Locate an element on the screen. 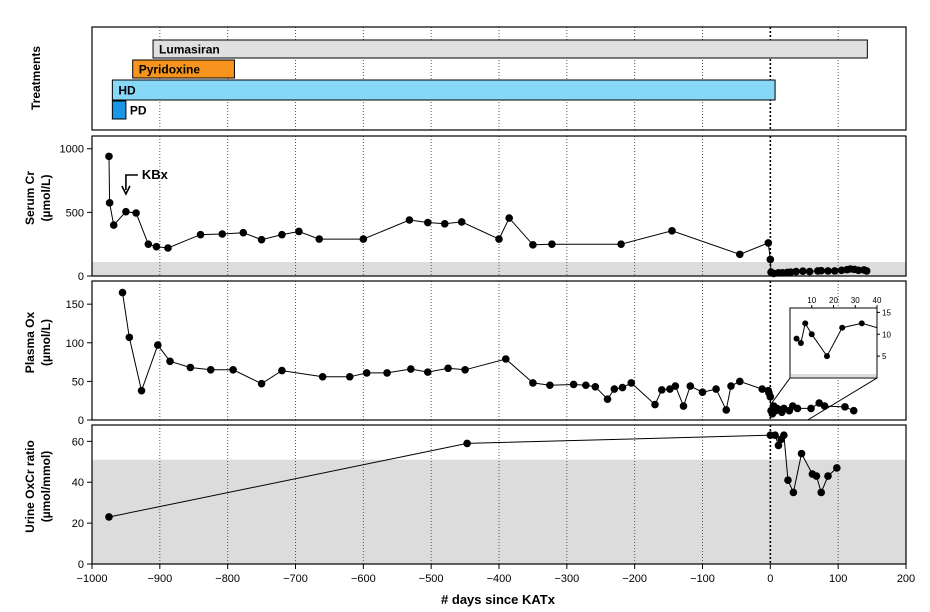  x-tick-label: 200 is located at coordinates (906, 579).